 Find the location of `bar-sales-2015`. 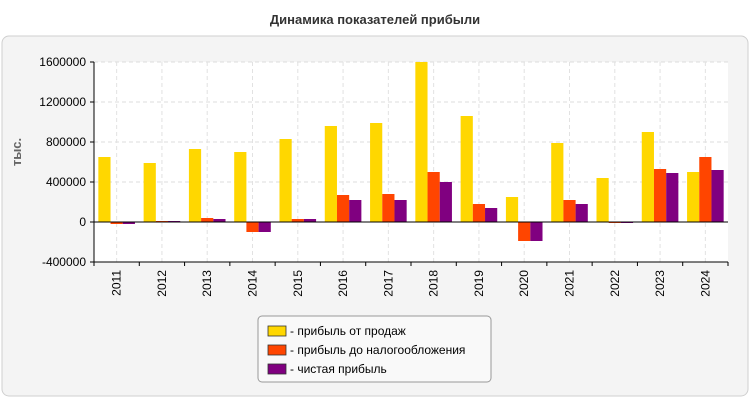

bar-sales-2015 is located at coordinates (285, 180).